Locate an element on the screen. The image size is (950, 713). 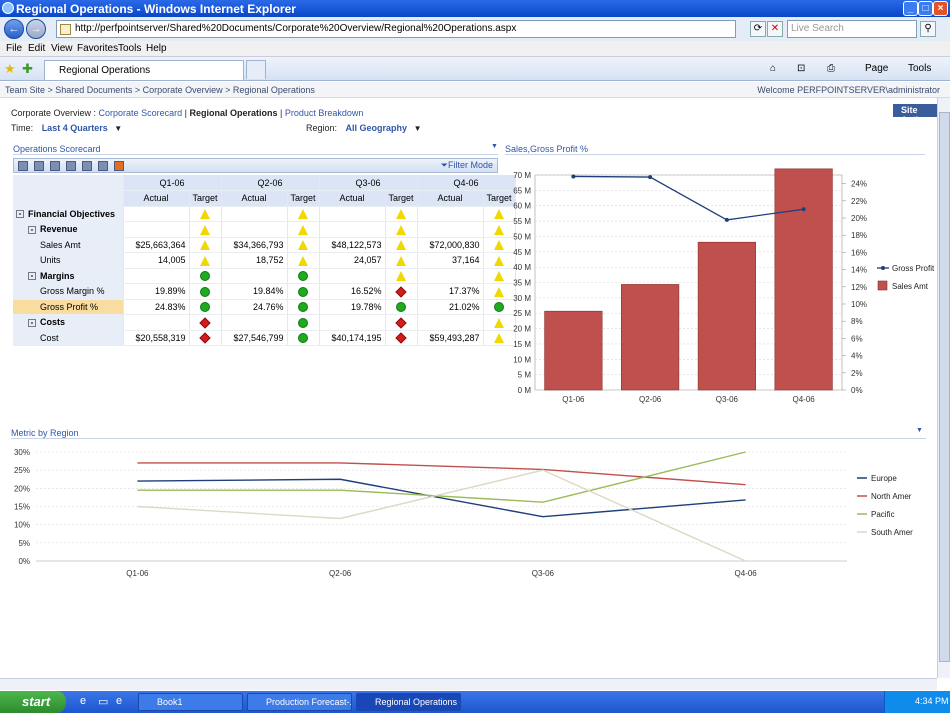
row-name-cell: - Costs is located at coordinates (68, 322).